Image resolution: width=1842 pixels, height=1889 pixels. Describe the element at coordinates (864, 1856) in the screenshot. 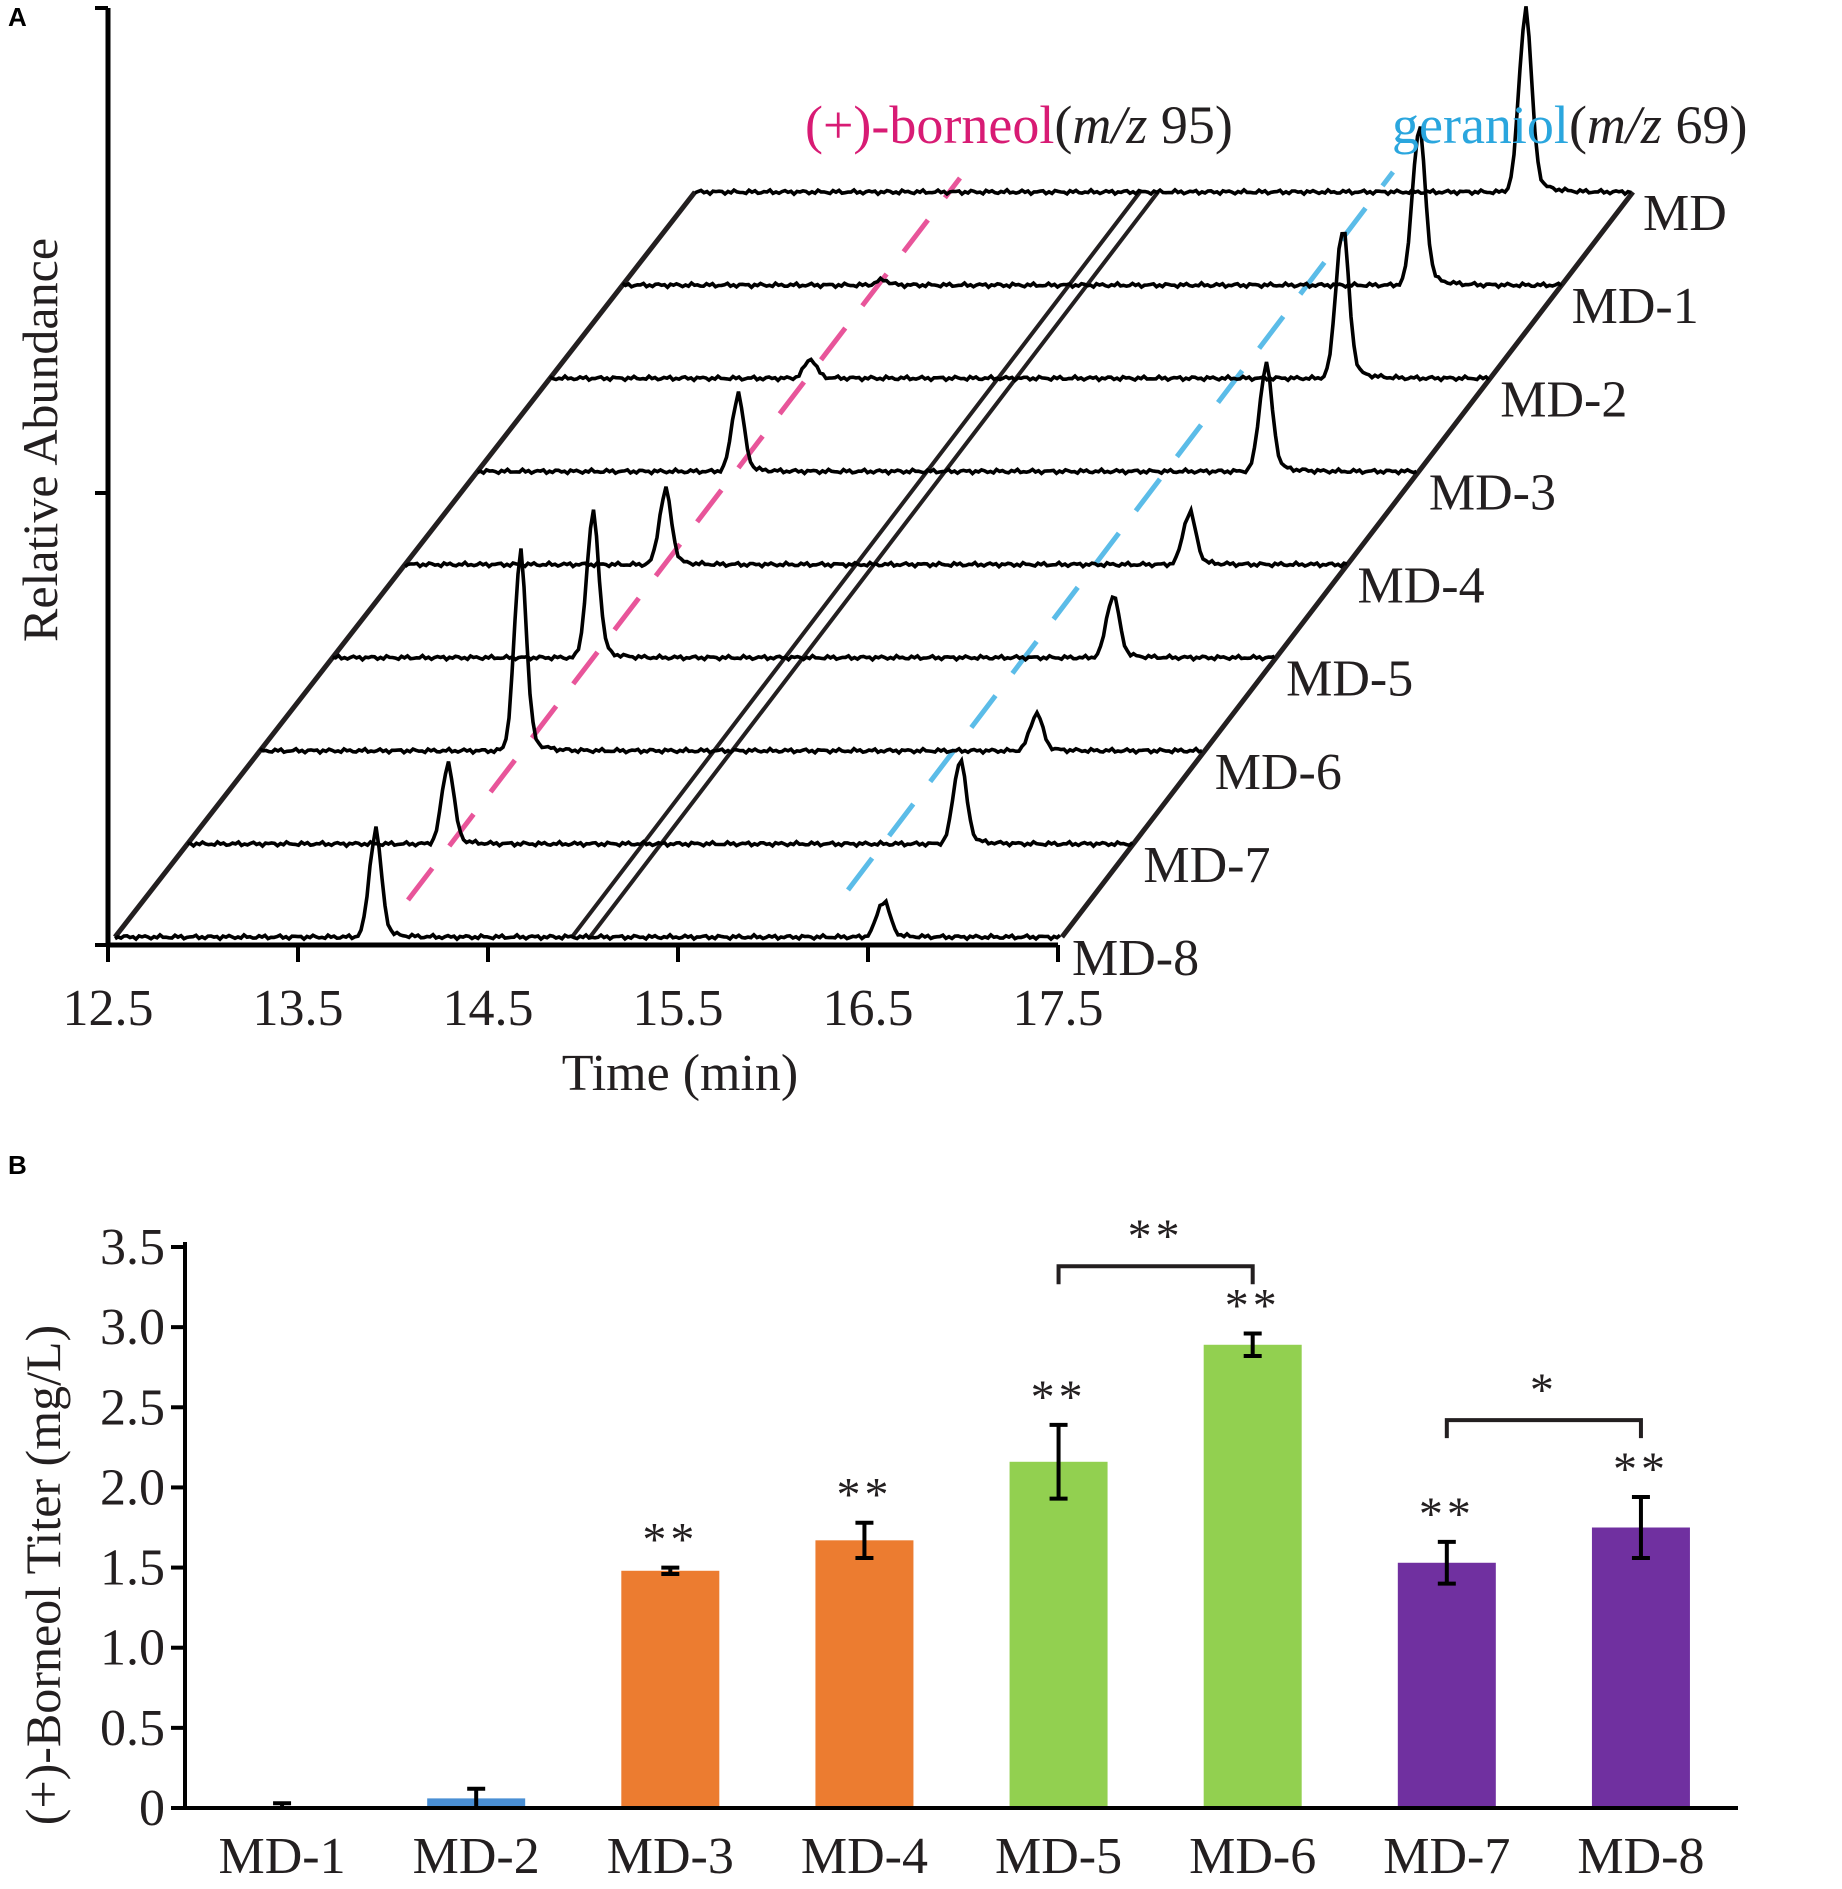

I see `category-label-md-4: MD-4` at that location.